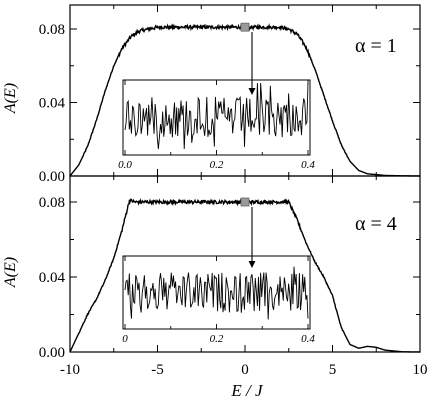  Describe the element at coordinates (333, 370) in the screenshot. I see `x-tick-label: 5` at that location.